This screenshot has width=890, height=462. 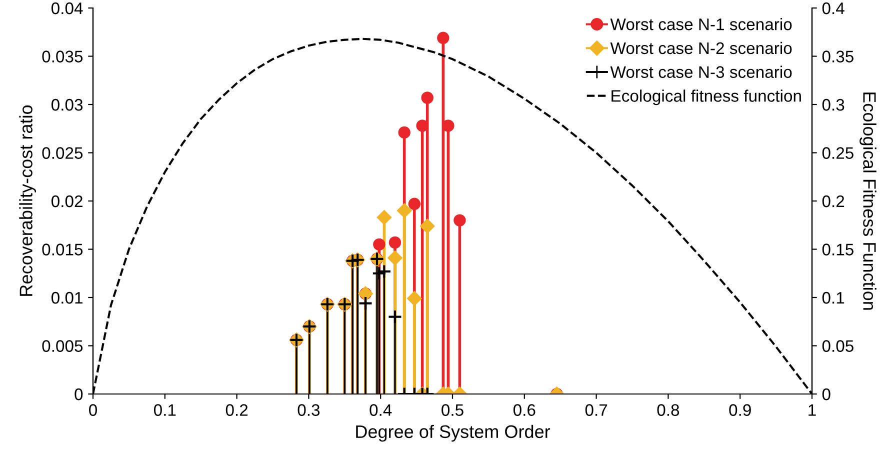 What do you see at coordinates (62, 250) in the screenshot?
I see `y-tick-label: 0.015` at bounding box center [62, 250].